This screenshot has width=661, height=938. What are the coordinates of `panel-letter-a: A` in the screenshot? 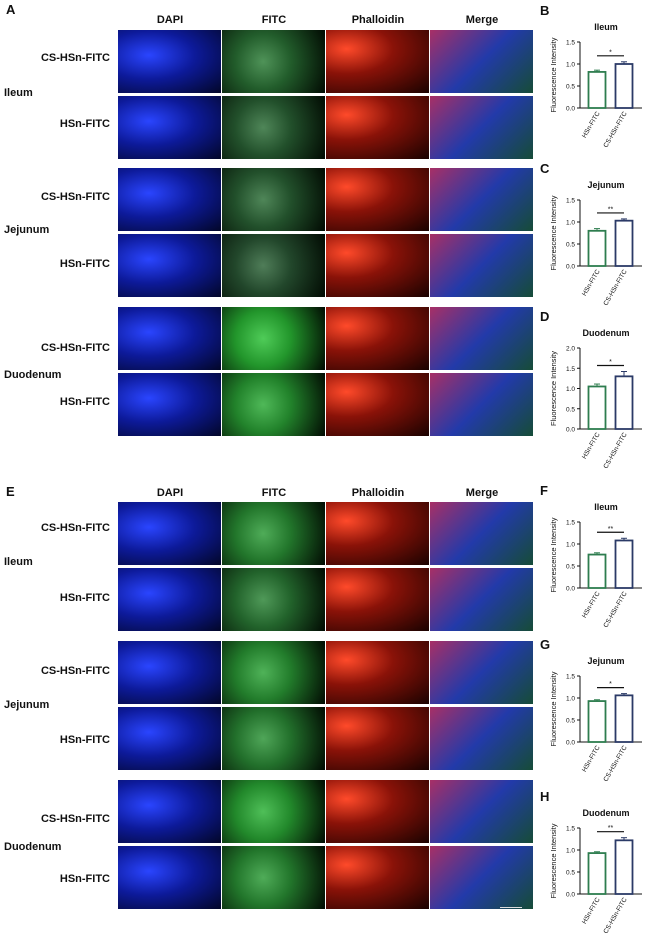 It's located at (11, 9).